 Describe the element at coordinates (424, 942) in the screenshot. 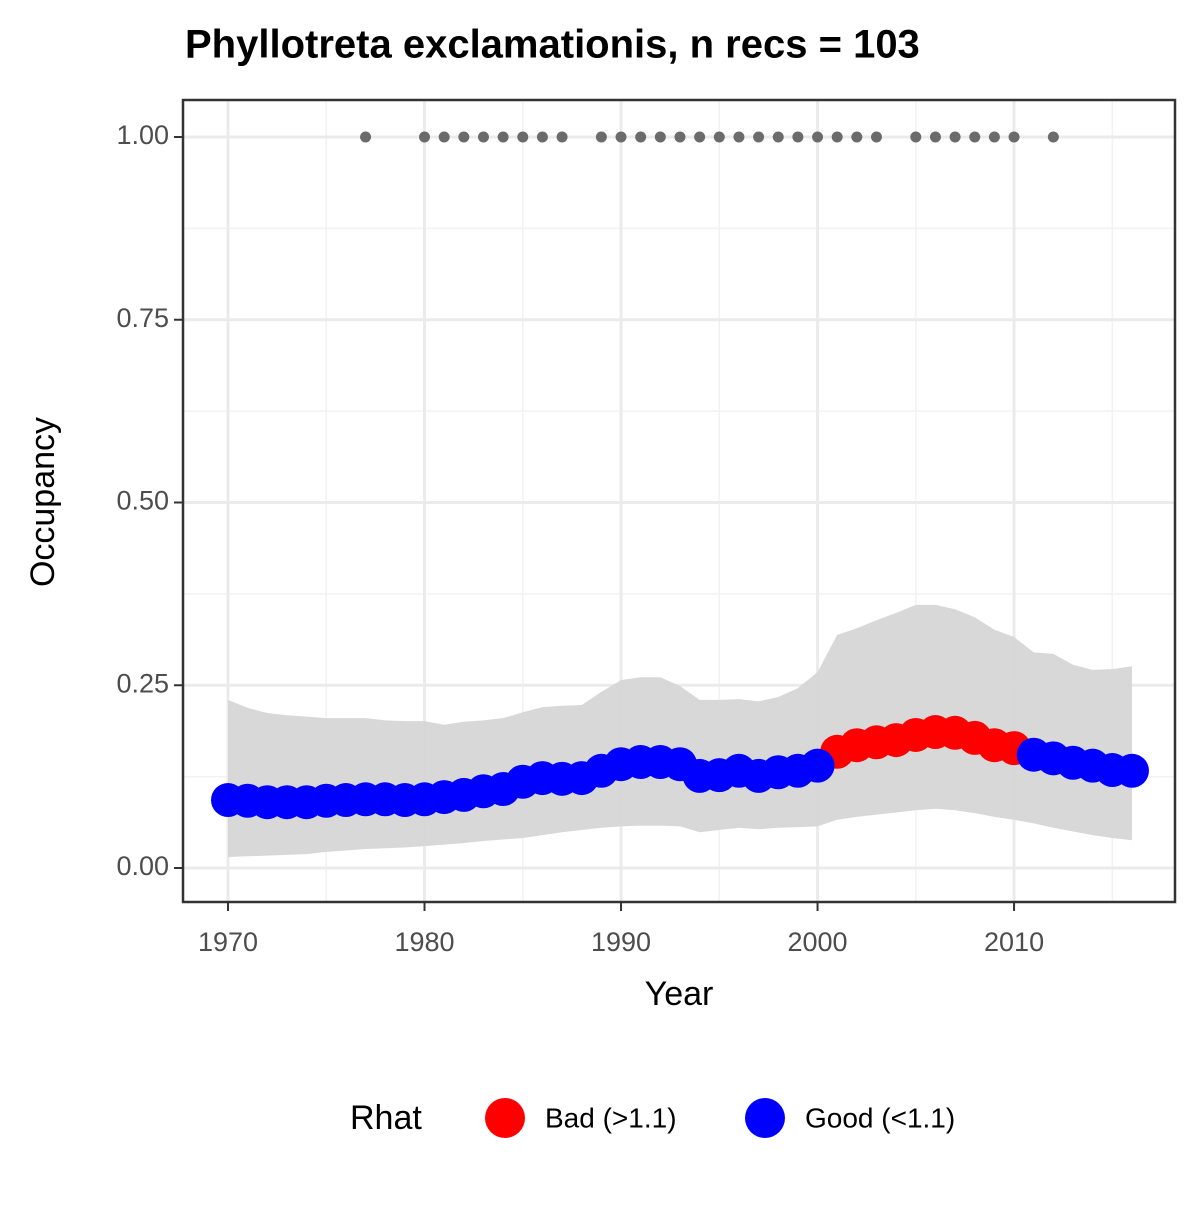

I see `x-tick-label: 1980` at that location.